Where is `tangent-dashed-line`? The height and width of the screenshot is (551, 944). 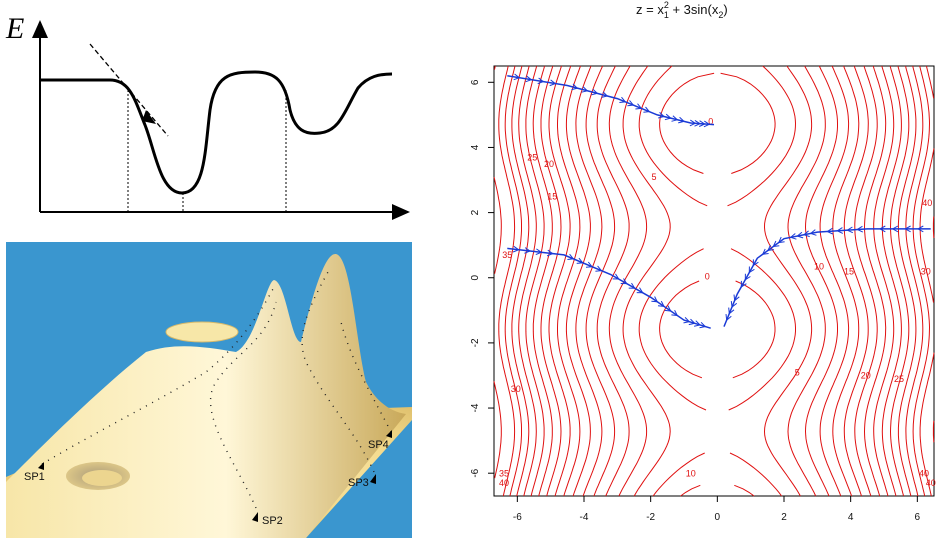
tangent-dashed-line is located at coordinates (129, 90).